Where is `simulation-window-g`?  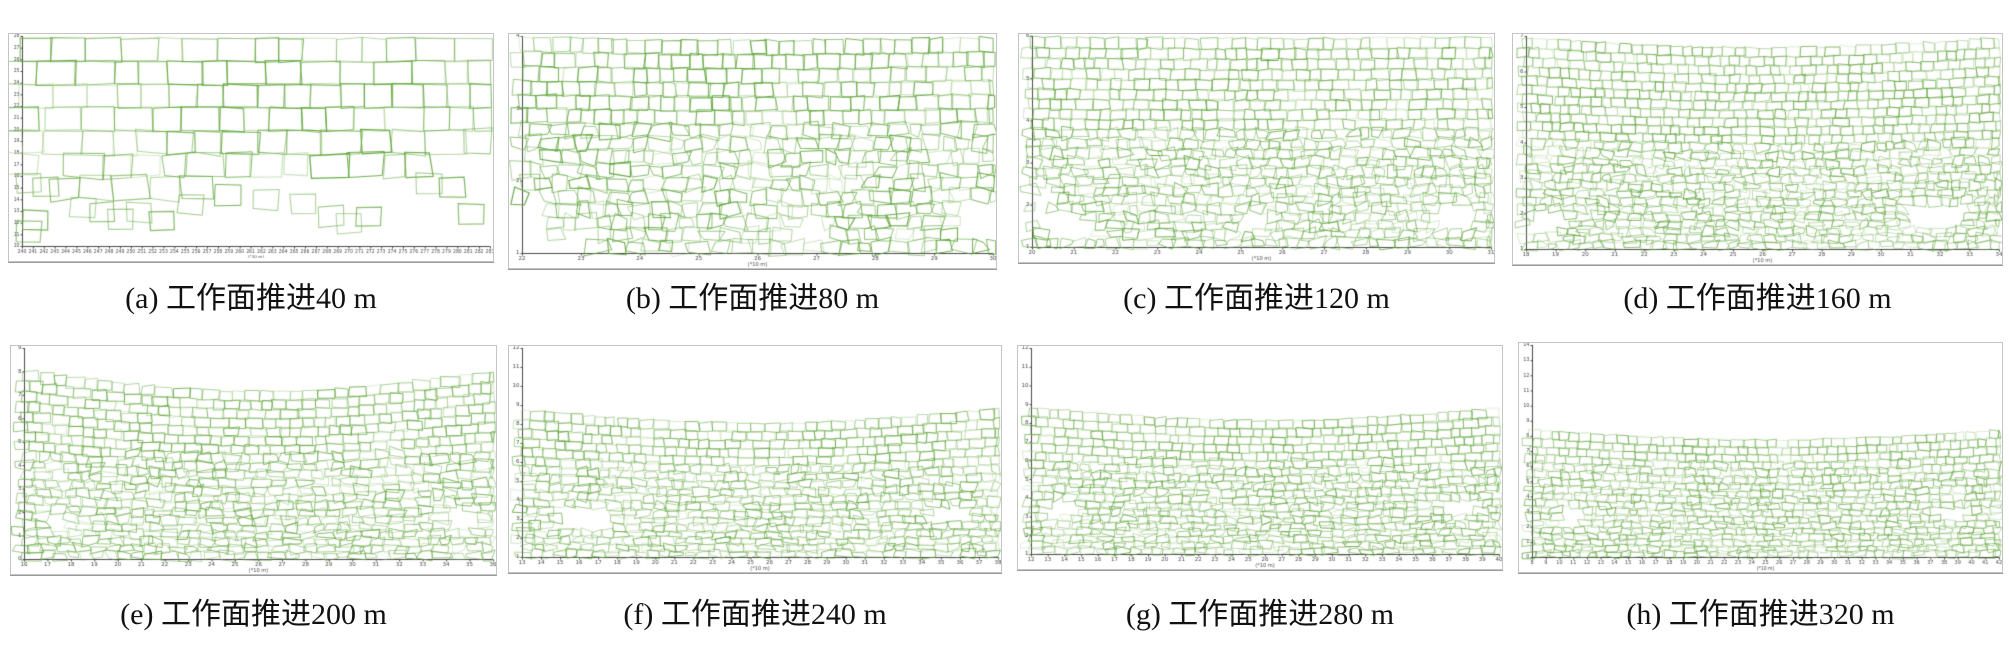 simulation-window-g is located at coordinates (1260, 457).